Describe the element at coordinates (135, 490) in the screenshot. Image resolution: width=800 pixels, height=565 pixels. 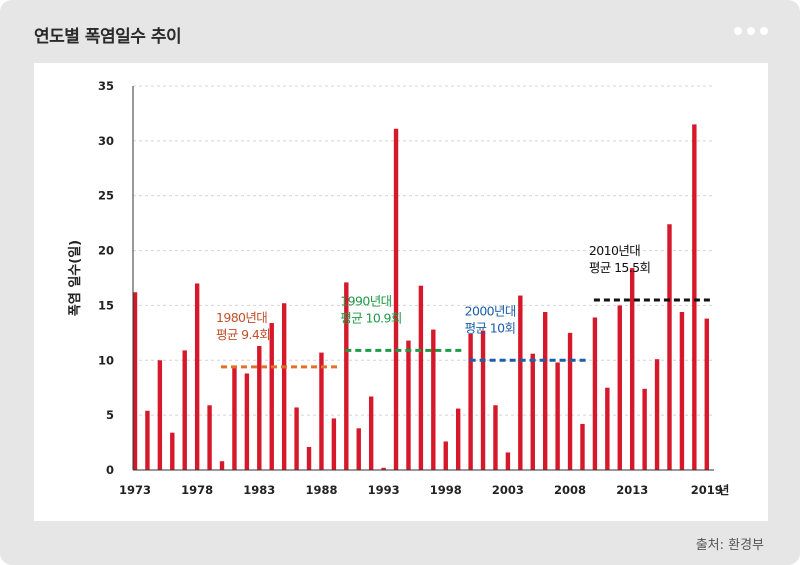
I see `x-tick-label: 1973` at that location.